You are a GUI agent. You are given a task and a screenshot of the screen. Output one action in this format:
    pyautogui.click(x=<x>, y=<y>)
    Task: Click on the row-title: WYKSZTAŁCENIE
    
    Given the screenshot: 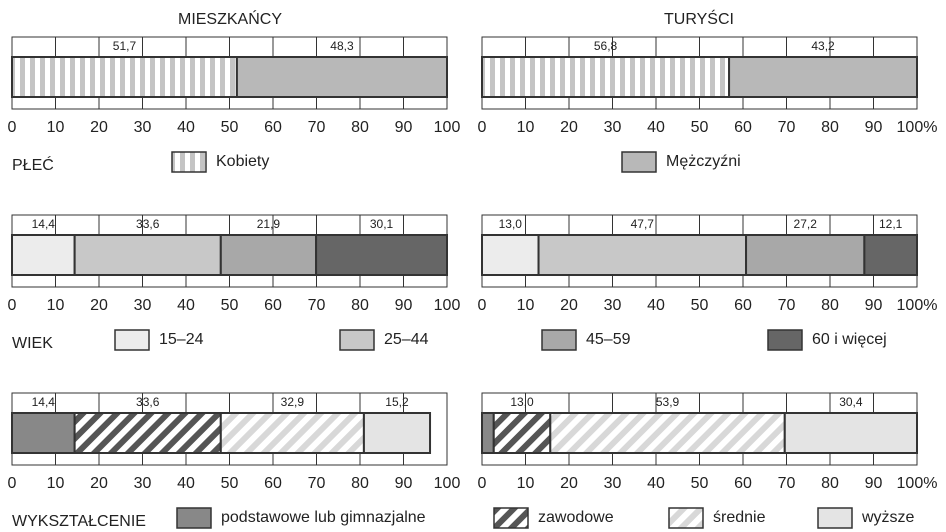 What is the action you would take?
    pyautogui.click(x=79, y=521)
    